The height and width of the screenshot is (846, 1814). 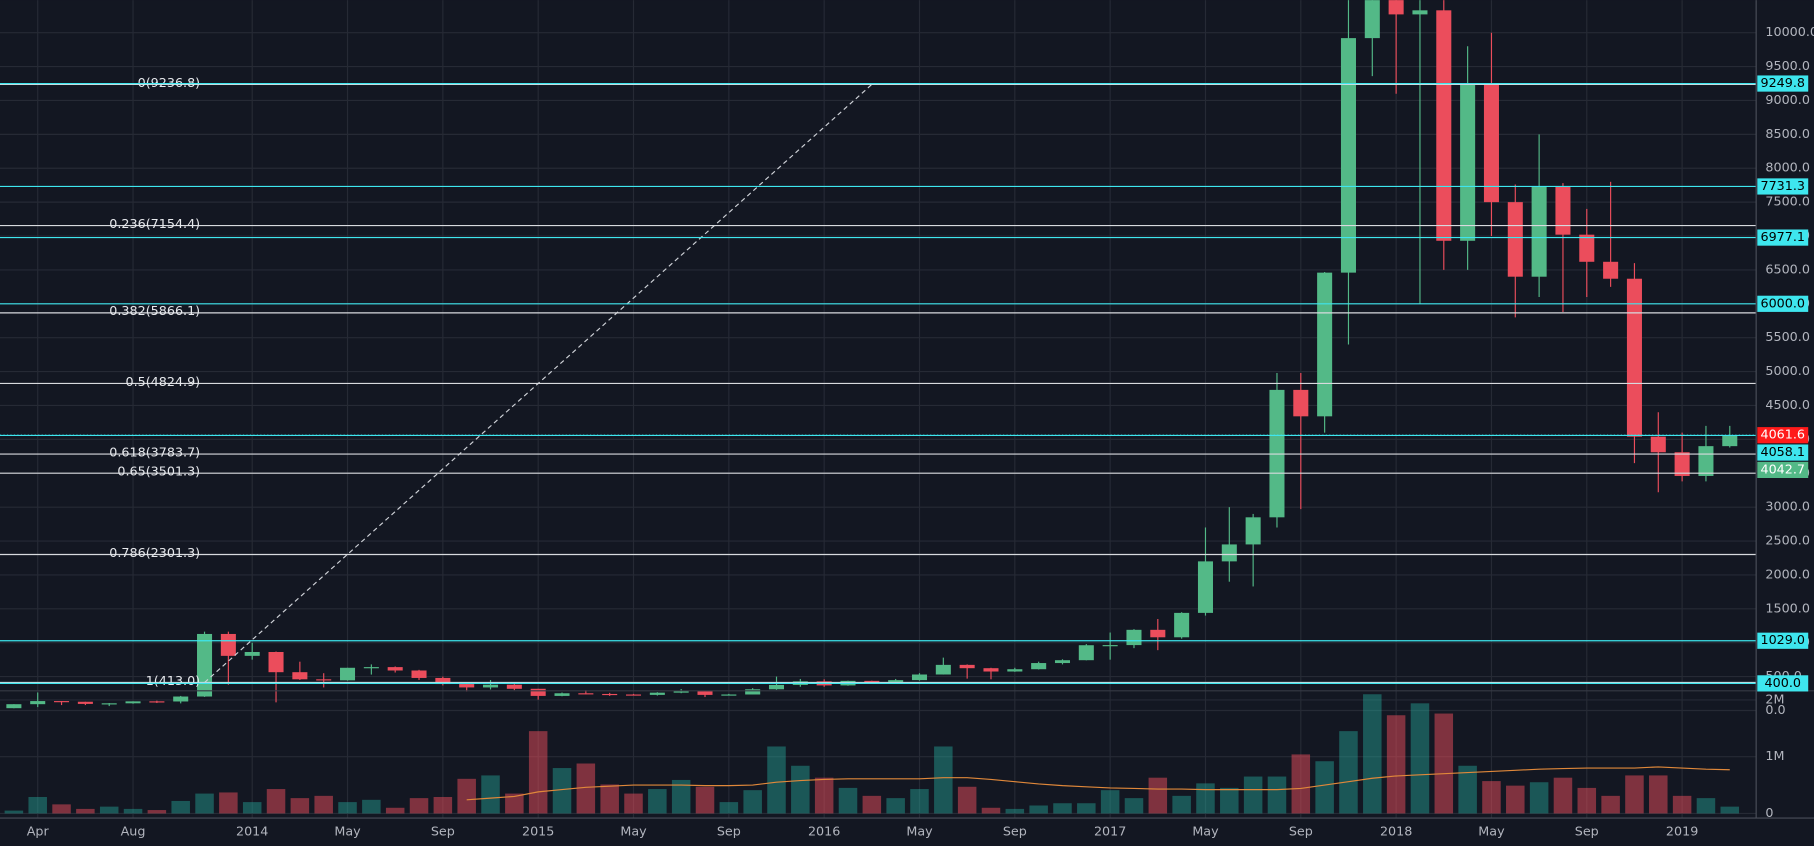 What do you see at coordinates (1787, 607) in the screenshot?
I see `y-tick-label: 1500.0` at bounding box center [1787, 607].